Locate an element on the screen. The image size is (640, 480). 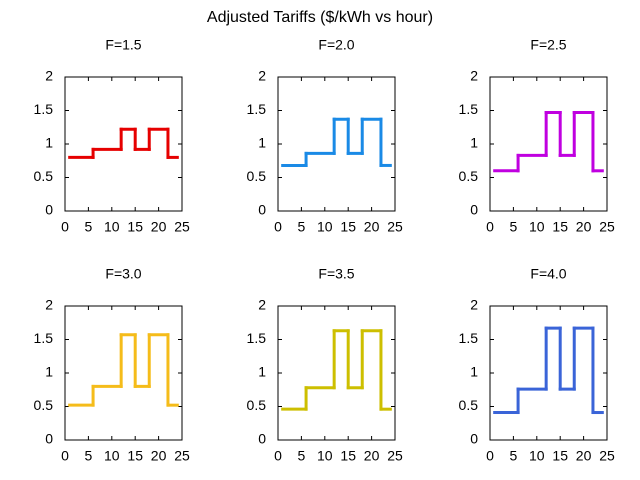
subplot-title: F=4.0 is located at coordinates (548, 274).